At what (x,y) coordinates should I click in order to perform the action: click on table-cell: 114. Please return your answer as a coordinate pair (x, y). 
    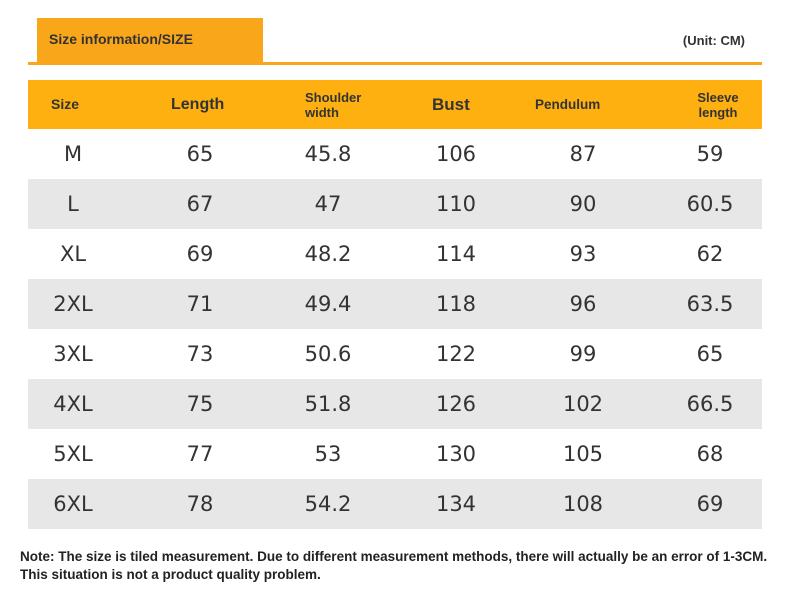
    Looking at the image, I should click on (456, 254).